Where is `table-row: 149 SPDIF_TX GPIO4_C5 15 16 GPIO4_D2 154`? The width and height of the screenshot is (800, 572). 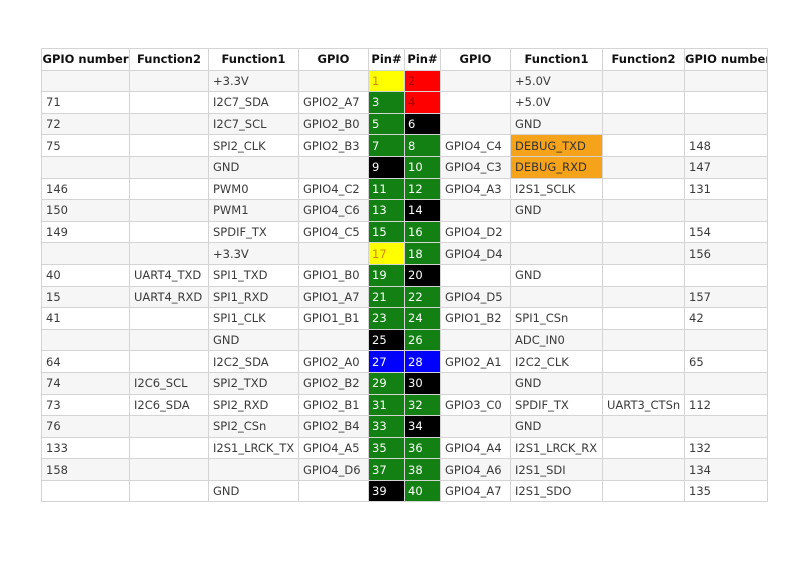
table-row: 149 SPDIF_TX GPIO4_C5 15 16 GPIO4_D2 154 is located at coordinates (404, 232).